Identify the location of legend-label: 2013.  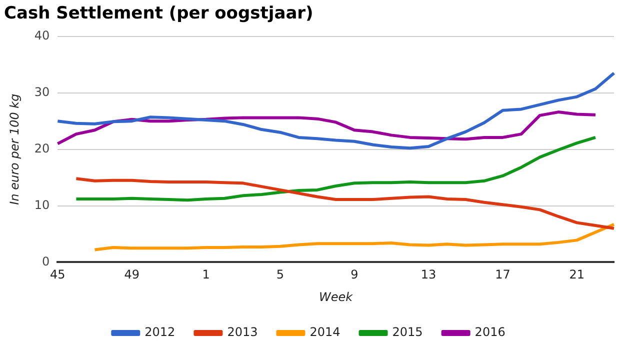
(242, 332).